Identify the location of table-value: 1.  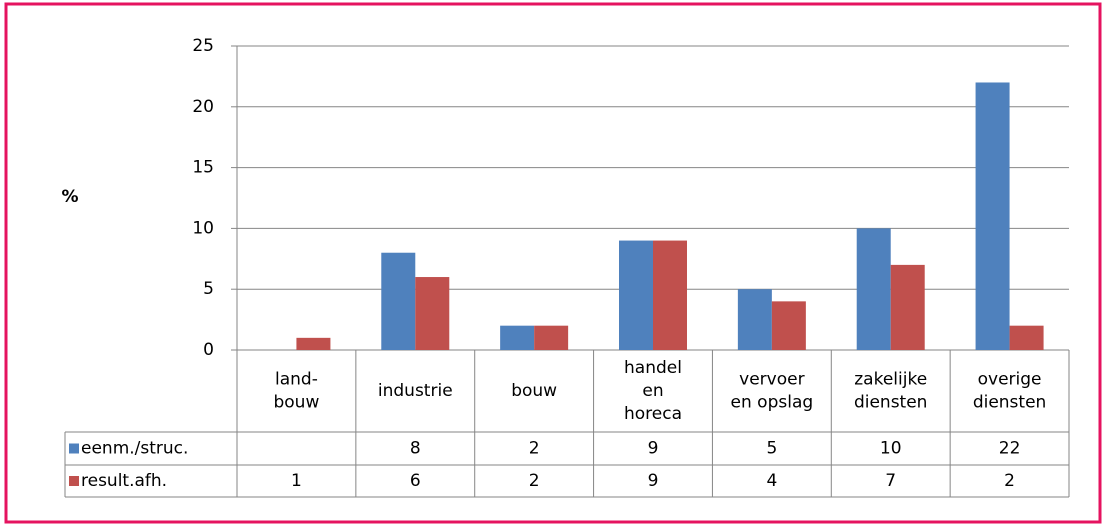
(296, 481).